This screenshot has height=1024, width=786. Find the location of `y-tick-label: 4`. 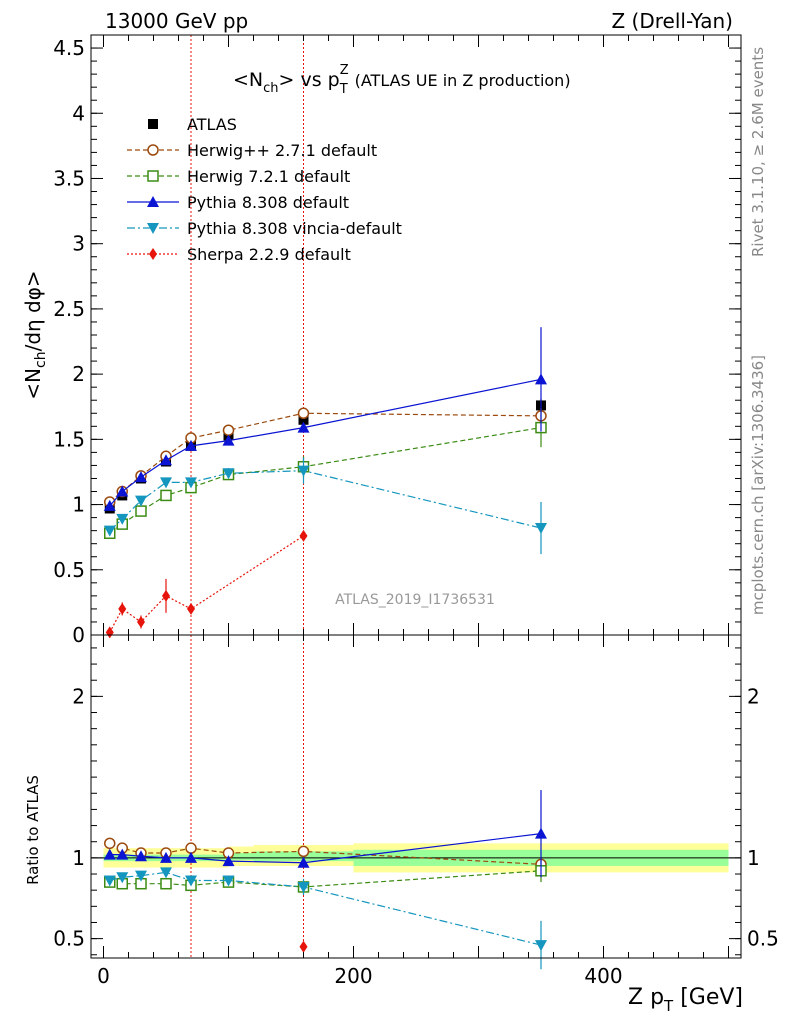

y-tick-label: 4 is located at coordinates (78, 113).